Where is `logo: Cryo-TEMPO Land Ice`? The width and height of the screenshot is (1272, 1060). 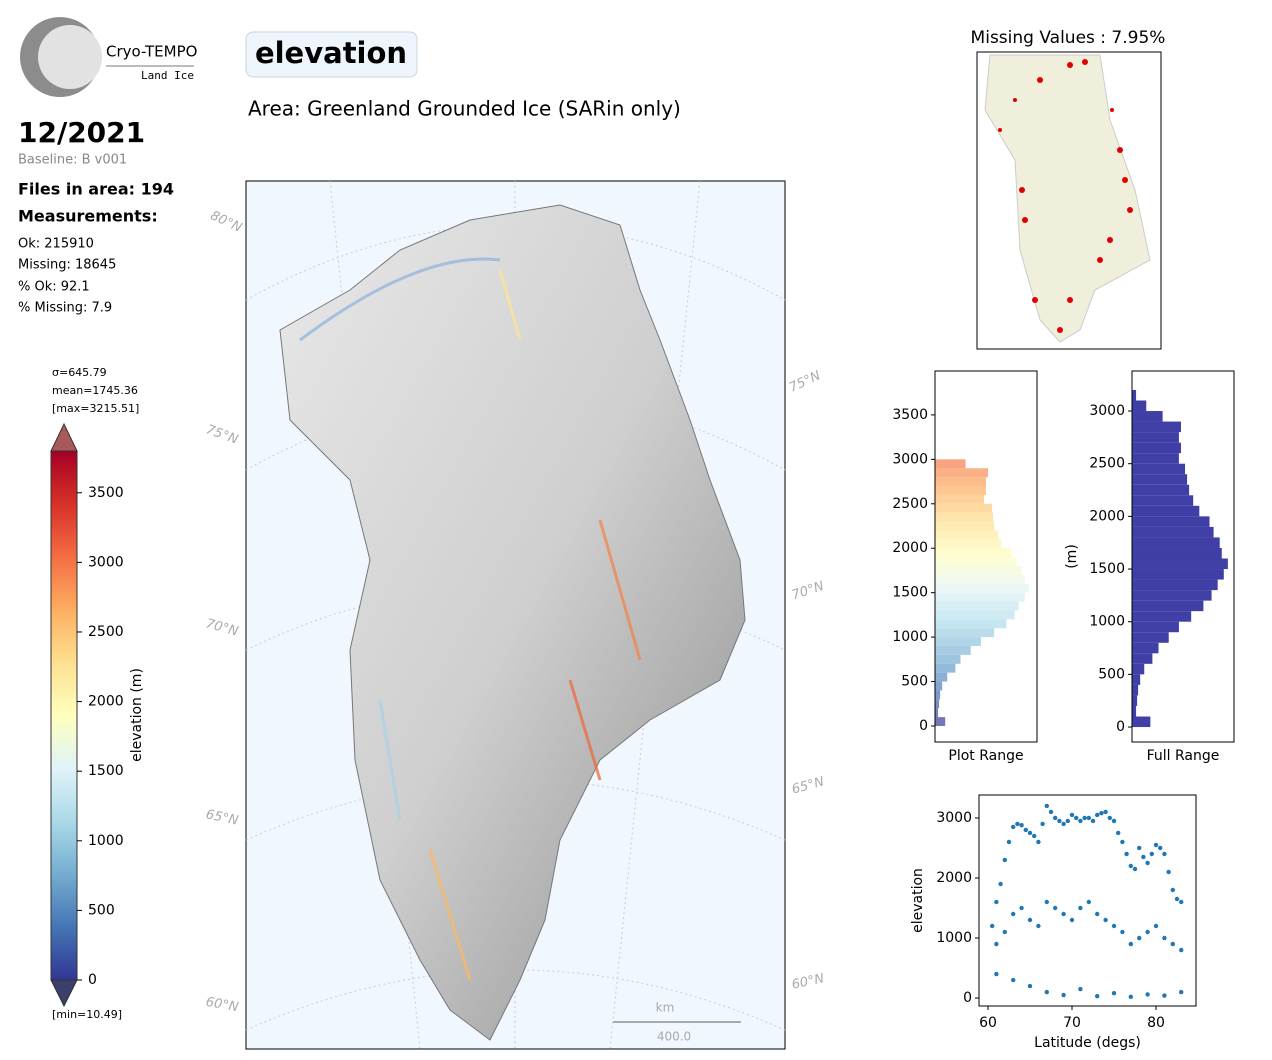 logo: Cryo-TEMPO Land Ice is located at coordinates (108, 57).